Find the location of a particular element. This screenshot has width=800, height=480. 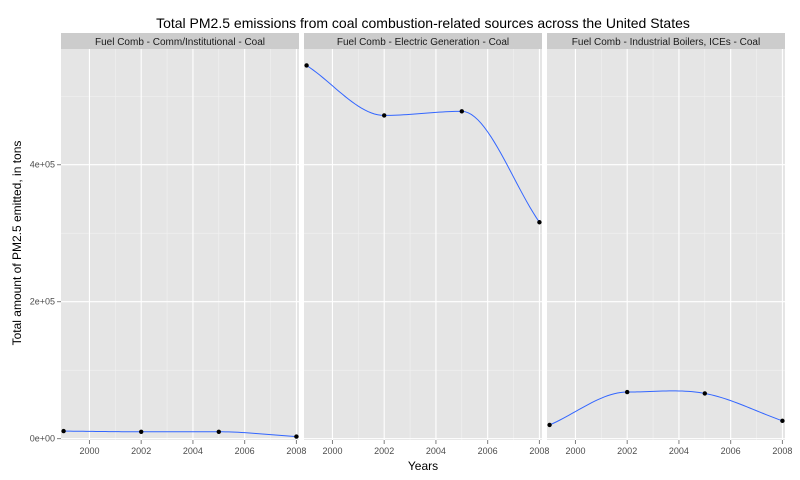

y-axis-label: Total amount of PM2.5 emitted, in tons is located at coordinates (17, 243).